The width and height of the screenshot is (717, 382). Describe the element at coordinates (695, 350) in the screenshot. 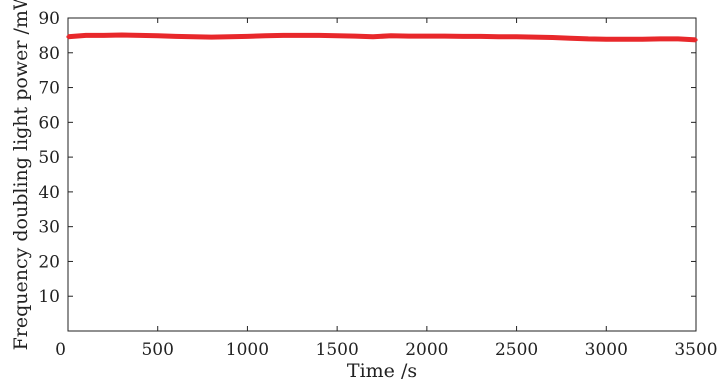

I see `x-tick-label: 3500` at that location.